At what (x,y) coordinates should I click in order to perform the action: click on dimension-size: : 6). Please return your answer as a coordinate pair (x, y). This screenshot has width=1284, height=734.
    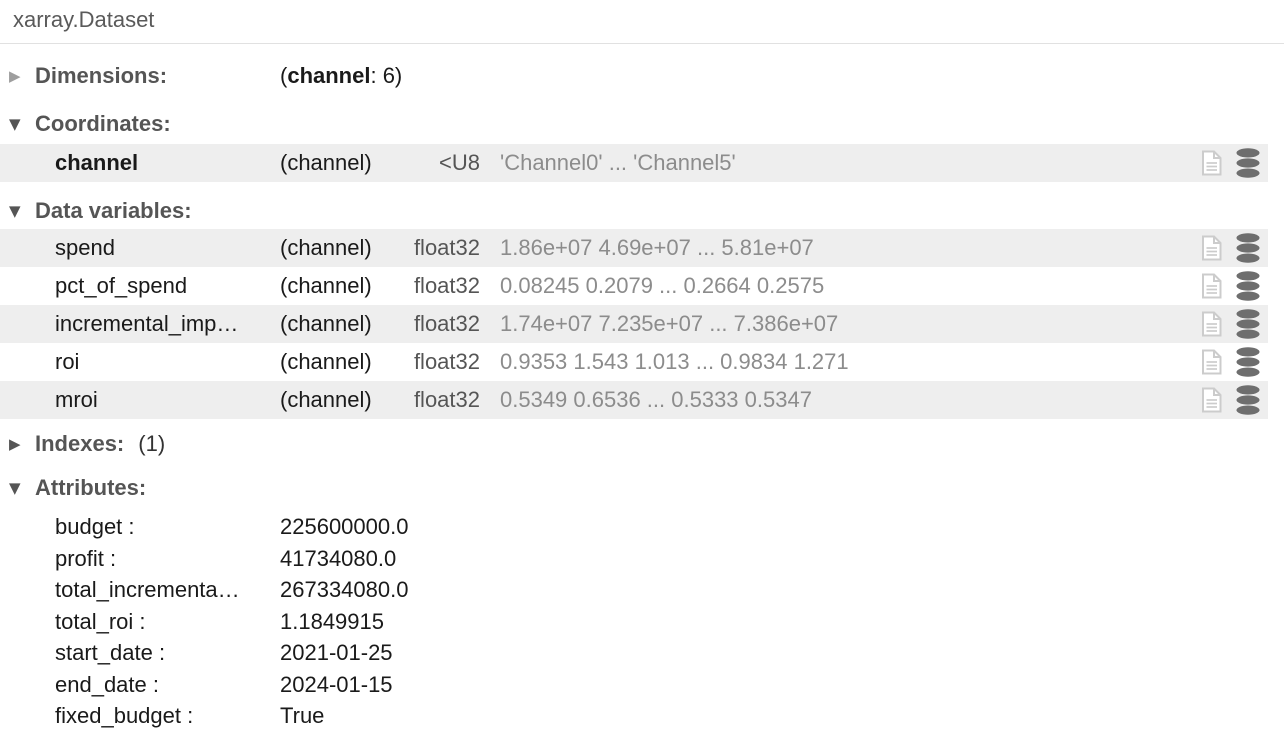
    Looking at the image, I should click on (386, 75).